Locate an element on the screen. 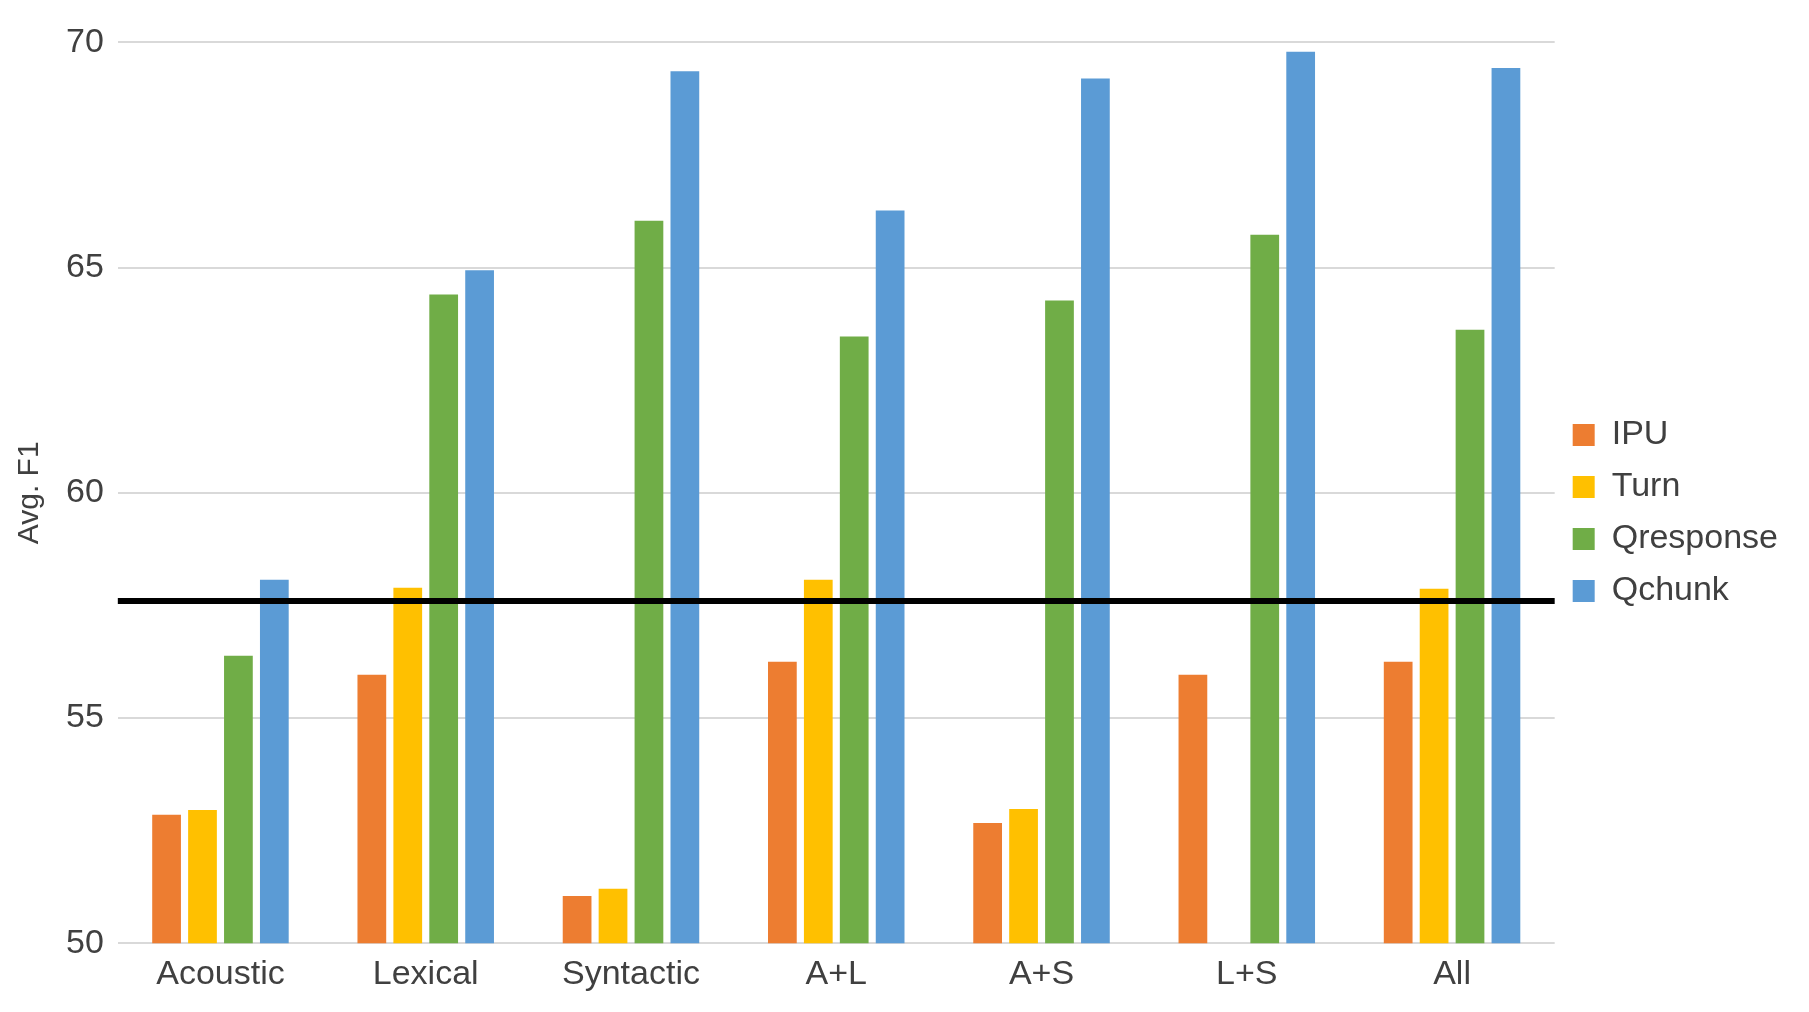  x-tick-label: A+L is located at coordinates (836, 971).